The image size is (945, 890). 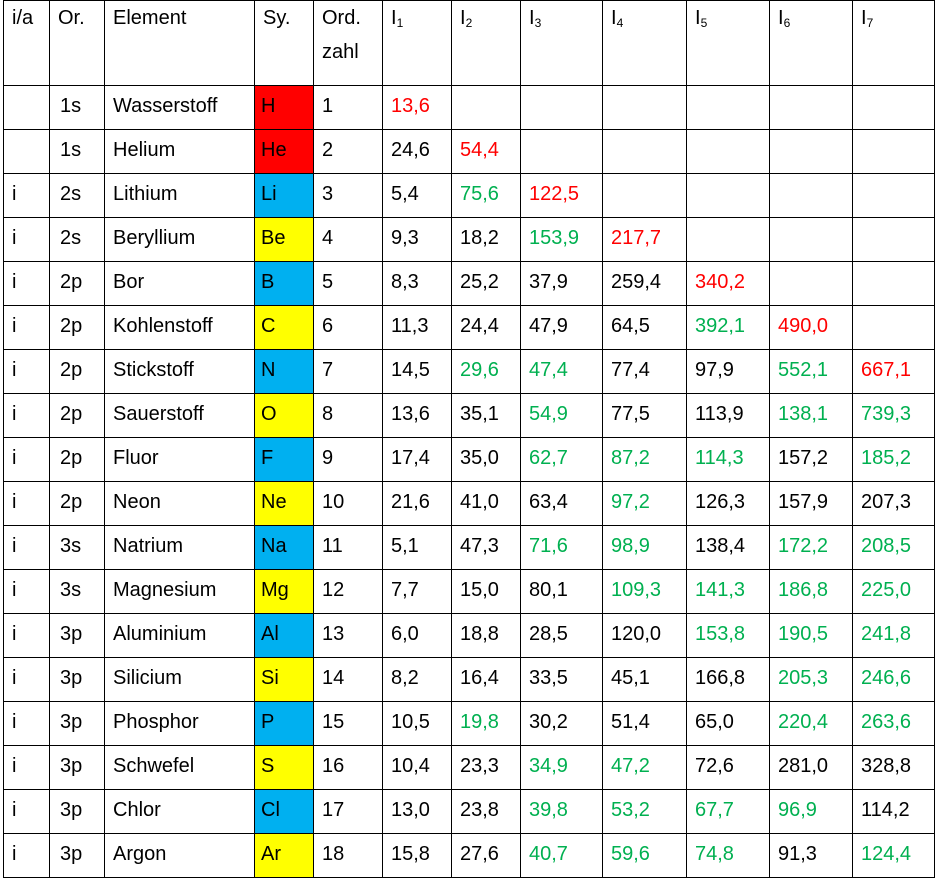 I want to click on cell-i5: 114,3, so click(x=728, y=459).